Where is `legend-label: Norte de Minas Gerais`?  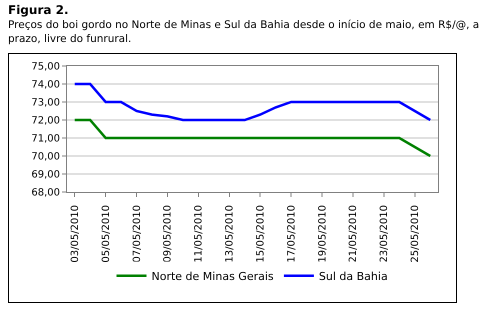
legend-label: Norte de Minas Gerais is located at coordinates (213, 277).